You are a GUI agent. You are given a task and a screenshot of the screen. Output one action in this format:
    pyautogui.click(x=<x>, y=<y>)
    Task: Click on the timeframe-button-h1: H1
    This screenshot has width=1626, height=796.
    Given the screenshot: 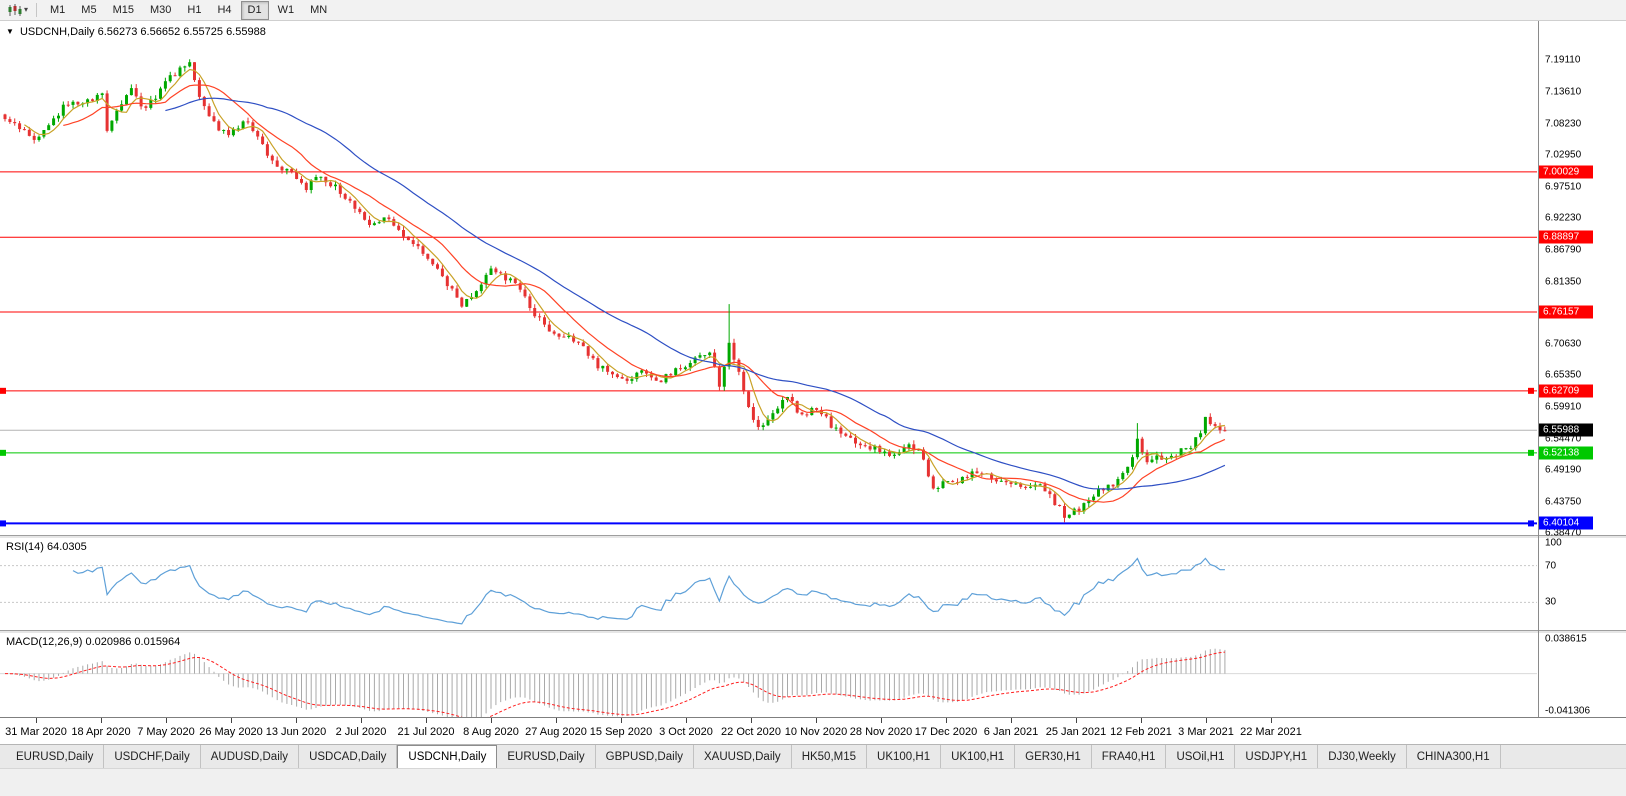 What is the action you would take?
    pyautogui.click(x=194, y=9)
    